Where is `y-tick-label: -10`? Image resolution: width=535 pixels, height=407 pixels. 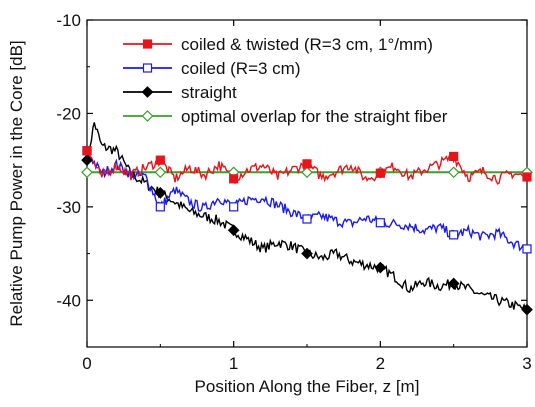
y-tick-label: -10 is located at coordinates (68, 20).